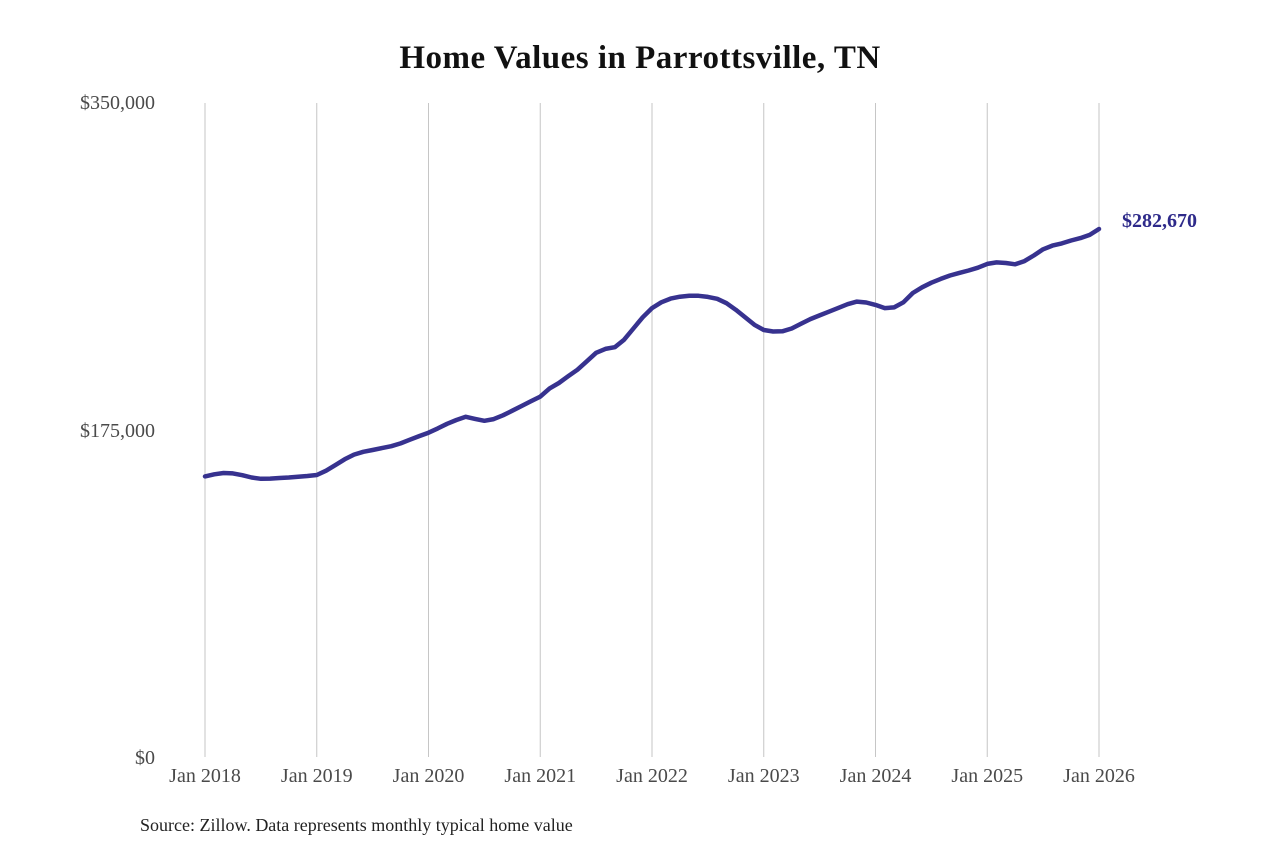  I want to click on x-axis-tick-jan-2025: Jan 2025, so click(987, 776).